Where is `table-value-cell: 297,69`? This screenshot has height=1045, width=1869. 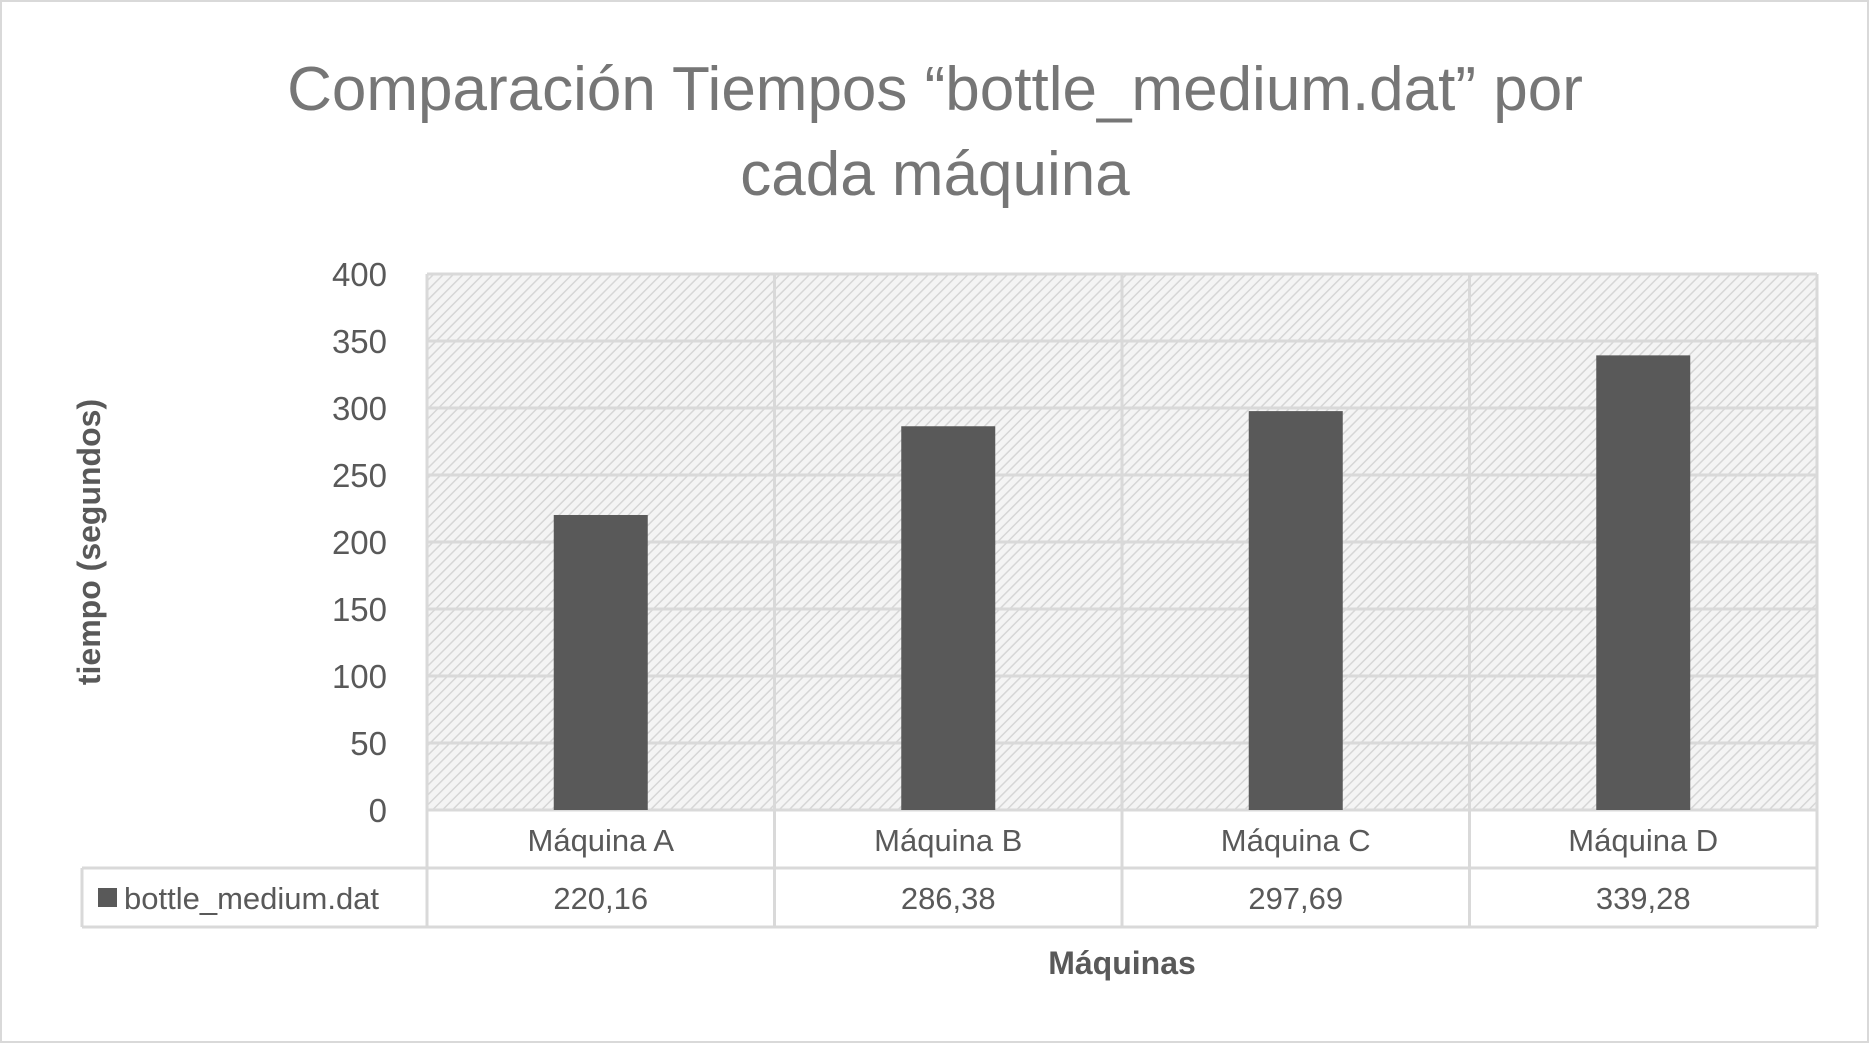
table-value-cell: 297,69 is located at coordinates (1295, 898).